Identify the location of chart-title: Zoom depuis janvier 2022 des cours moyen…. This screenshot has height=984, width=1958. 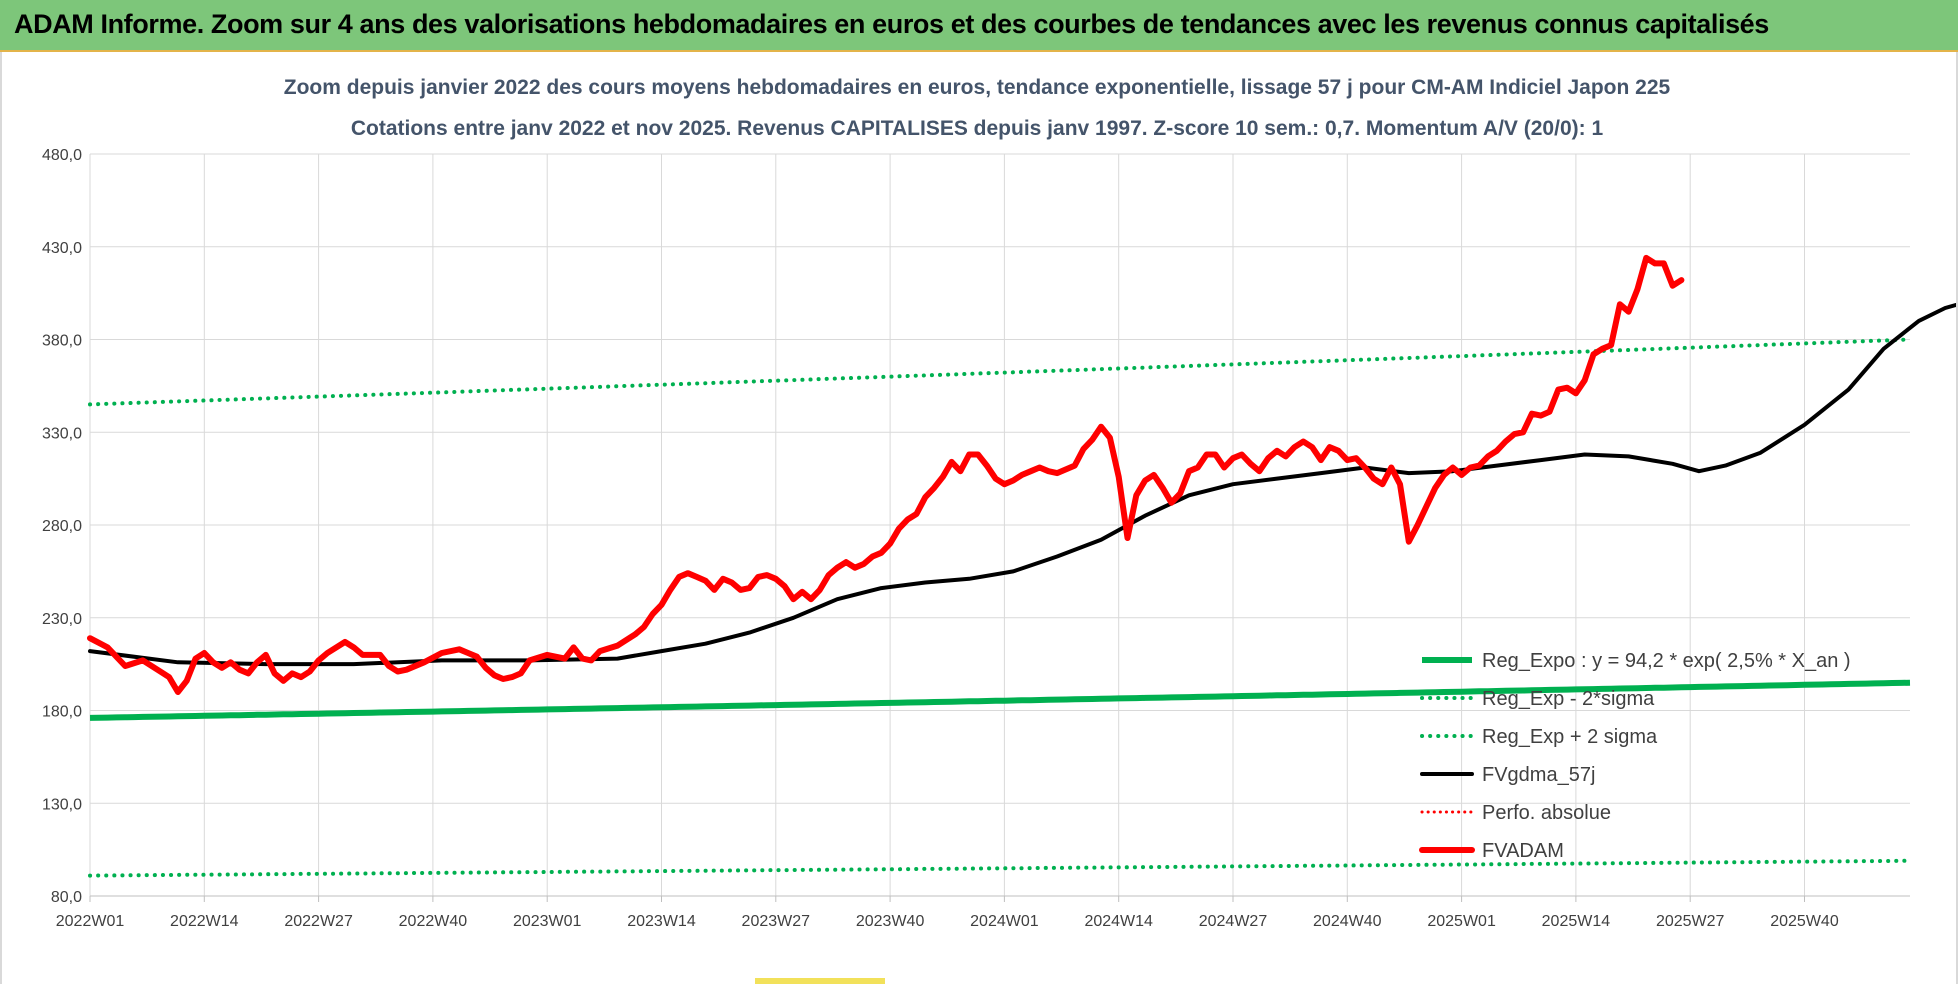
(977, 87).